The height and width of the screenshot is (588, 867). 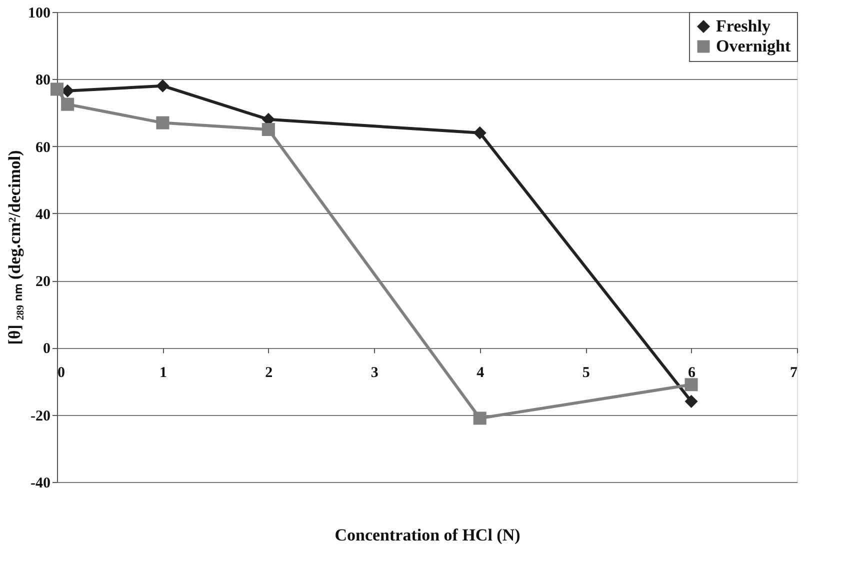 I want to click on x-tick-label: 2, so click(x=269, y=373).